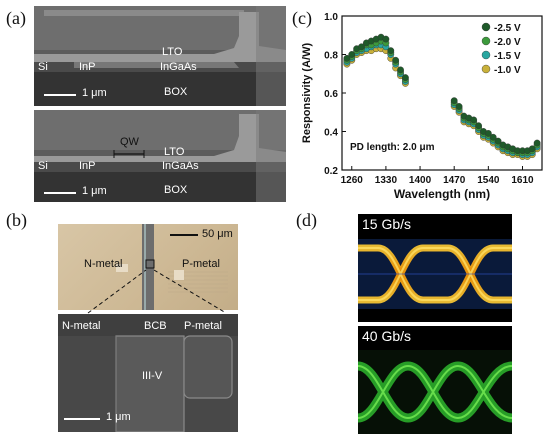 The height and width of the screenshot is (438, 550). I want to click on panel-label-a: (a), so click(16, 18).